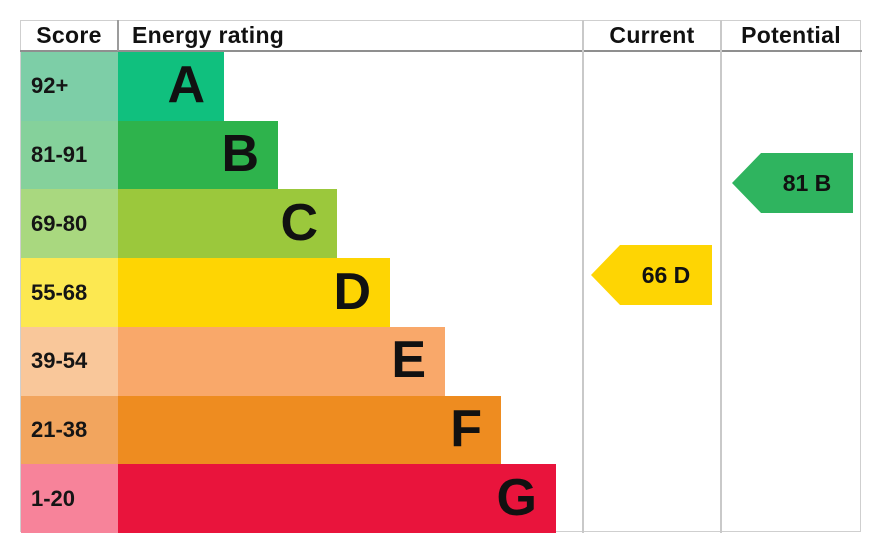 The image size is (886, 556). I want to click on band-score-cell: 69-80, so click(69, 224).